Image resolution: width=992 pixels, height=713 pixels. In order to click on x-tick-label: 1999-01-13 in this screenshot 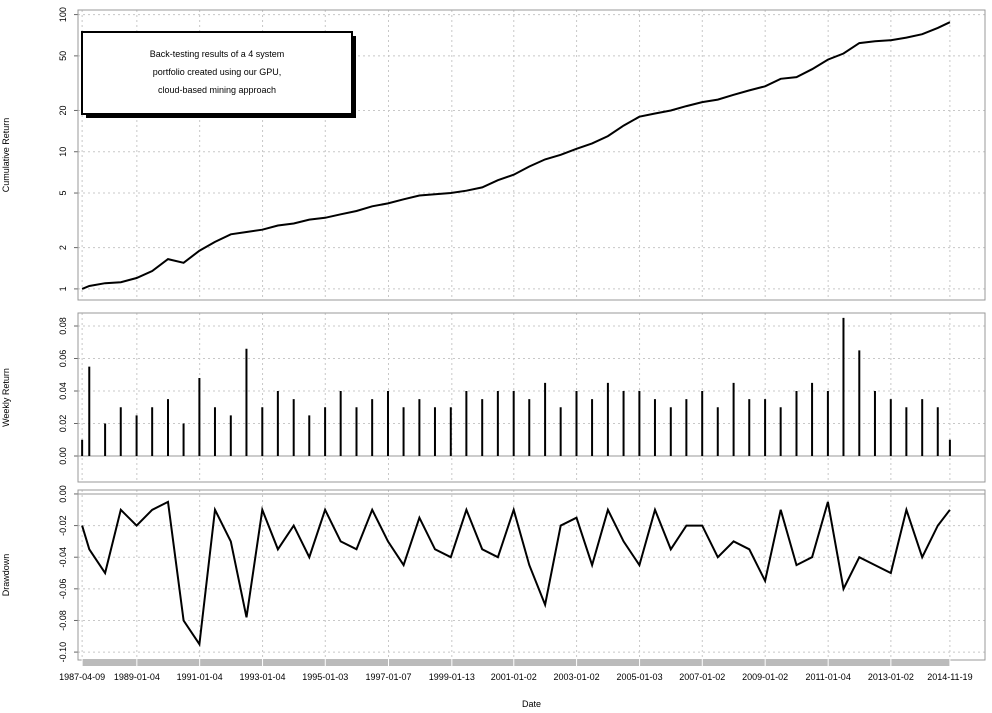, I will do `click(452, 677)`.